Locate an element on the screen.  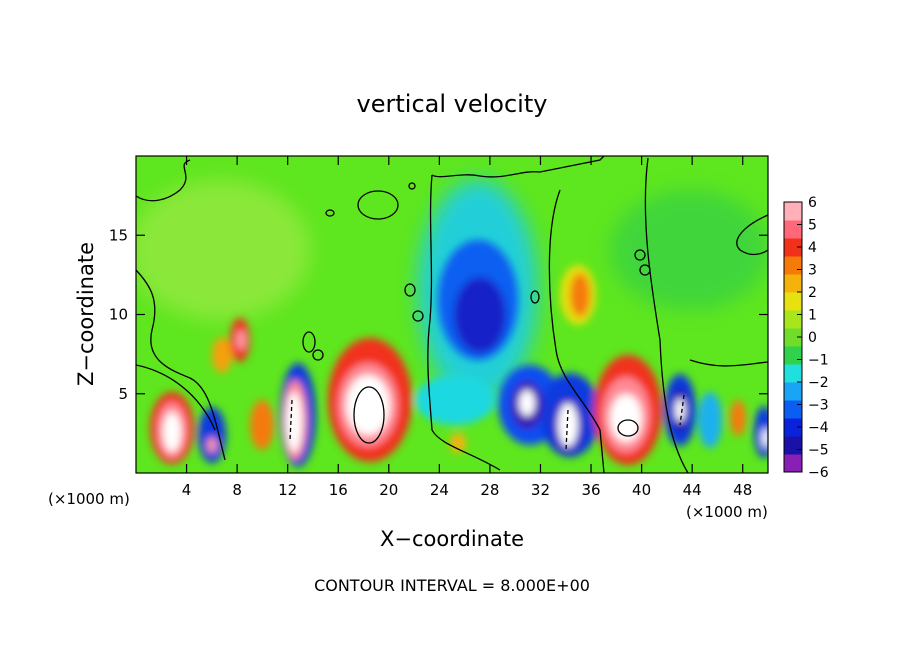
x-tick-label: 36 is located at coordinates (590, 490).